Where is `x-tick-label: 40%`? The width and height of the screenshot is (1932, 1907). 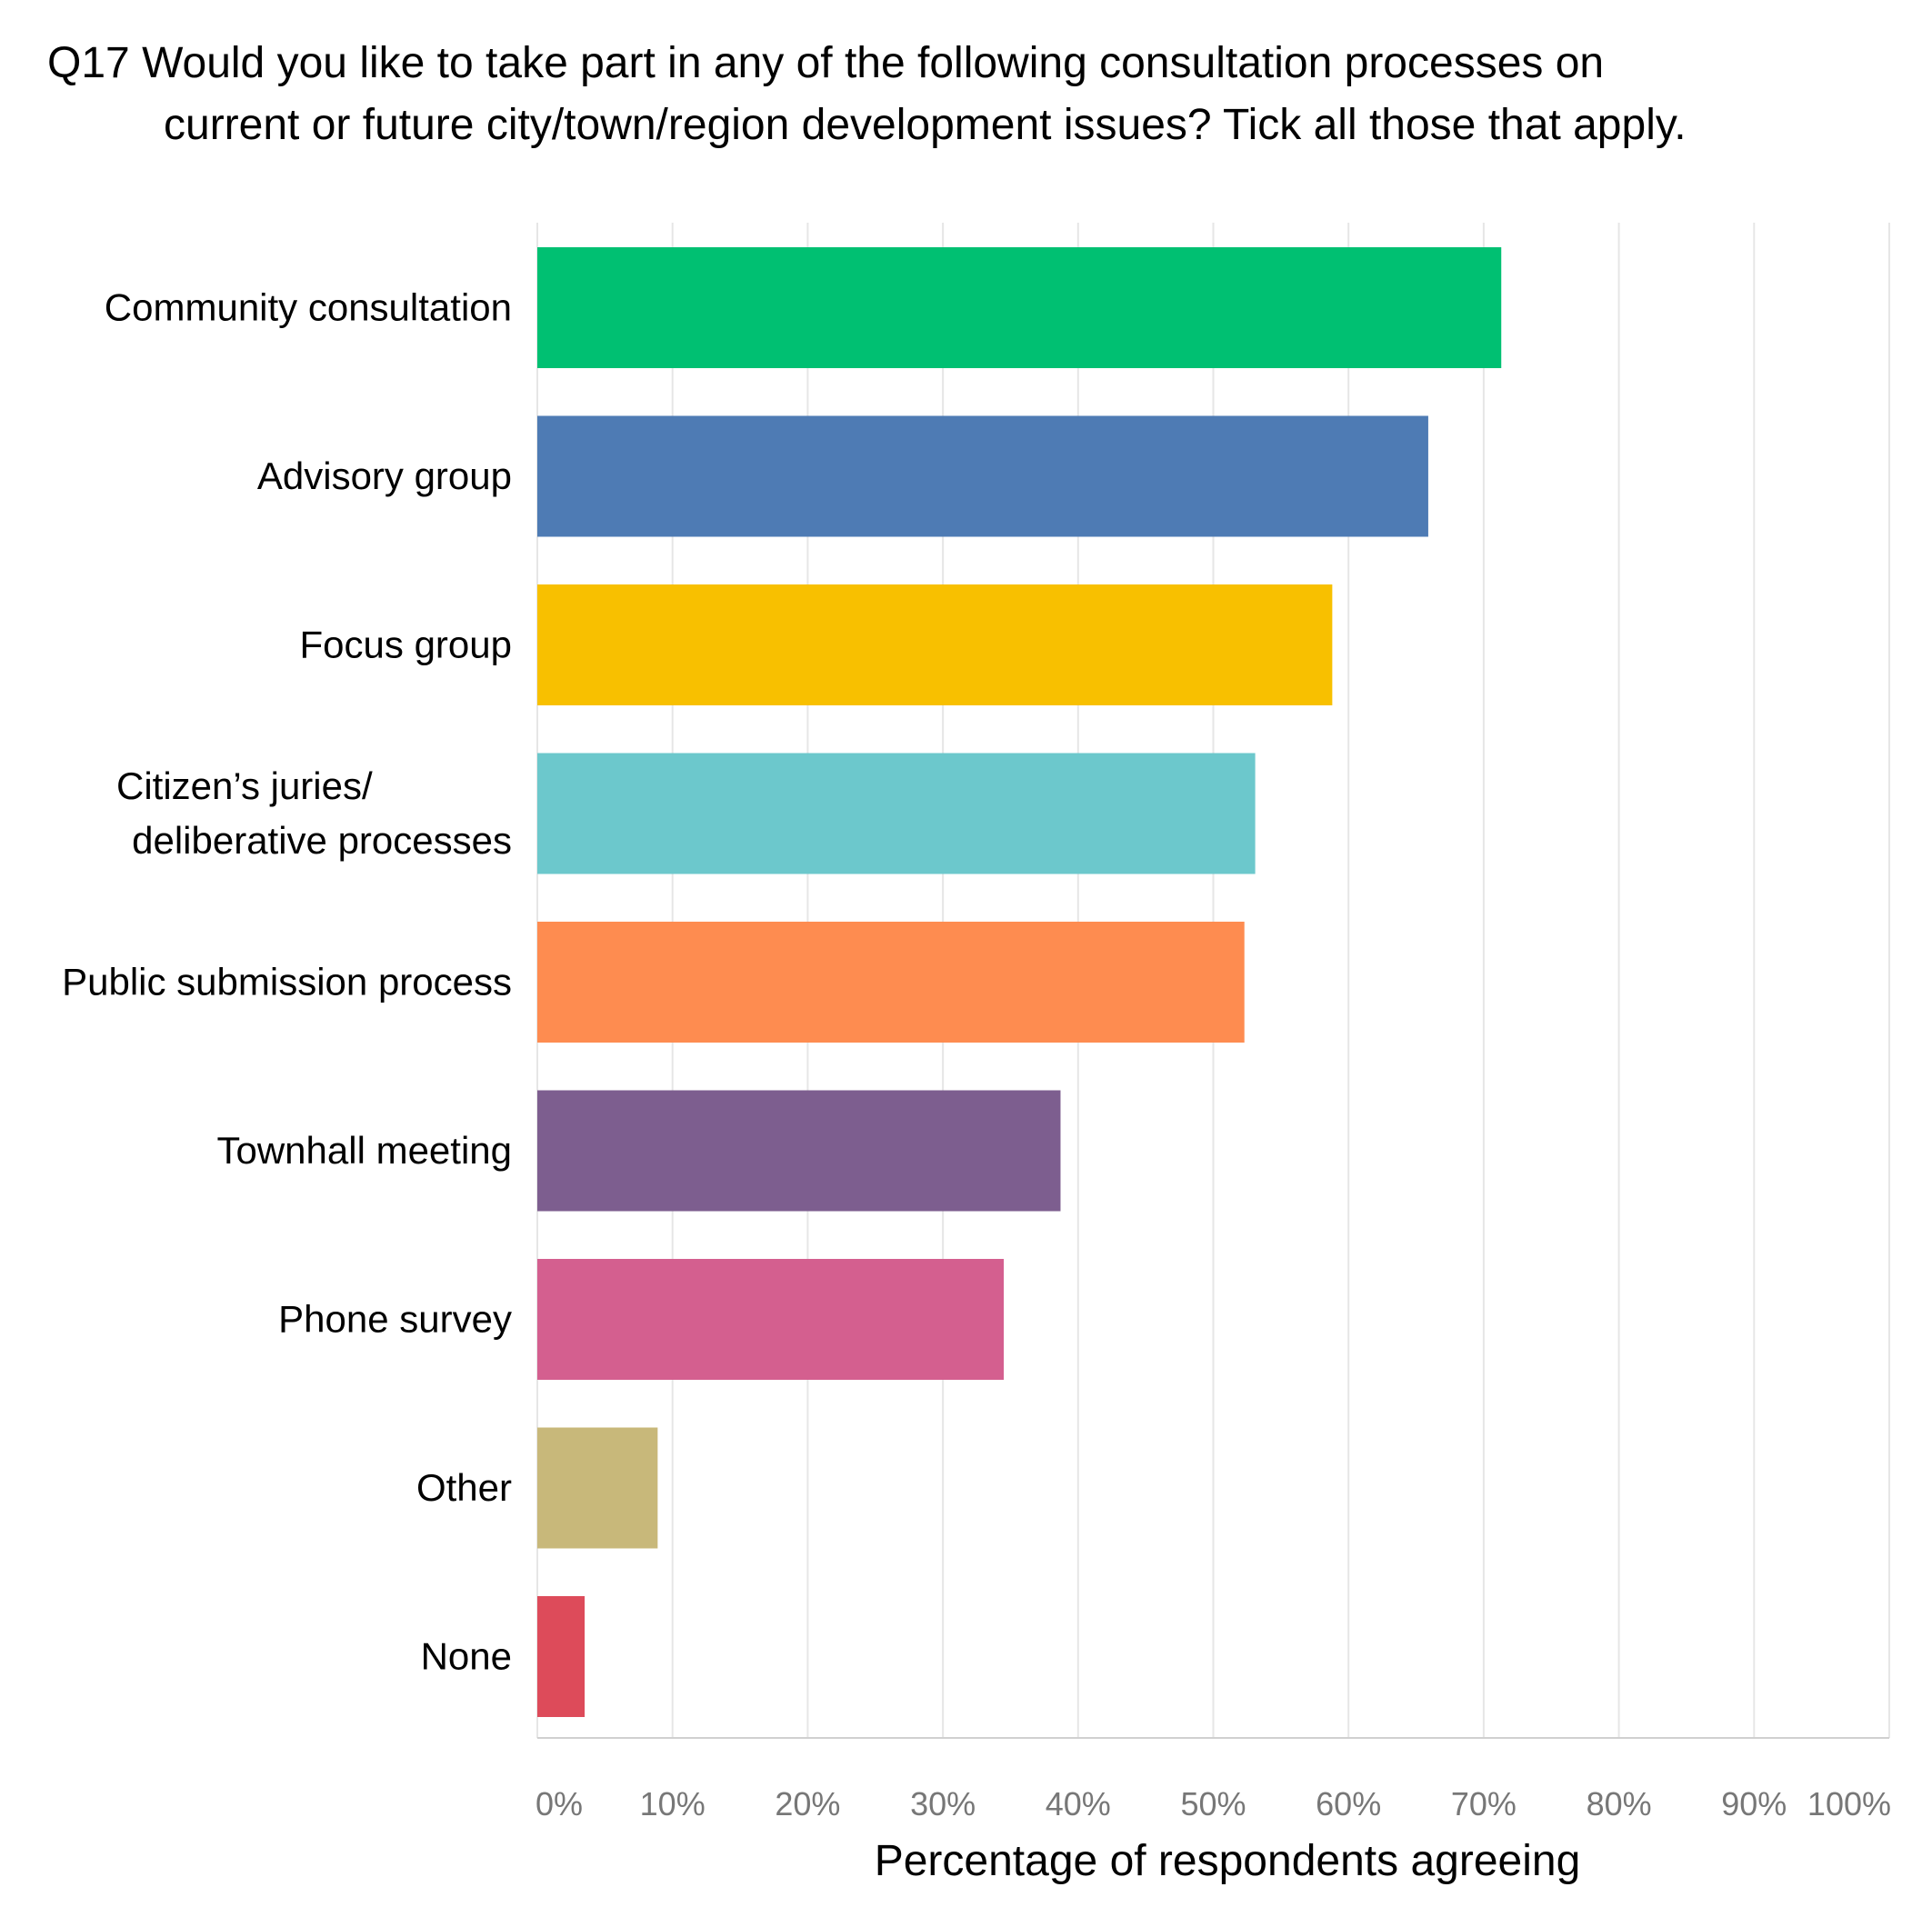 x-tick-label: 40% is located at coordinates (1078, 1803).